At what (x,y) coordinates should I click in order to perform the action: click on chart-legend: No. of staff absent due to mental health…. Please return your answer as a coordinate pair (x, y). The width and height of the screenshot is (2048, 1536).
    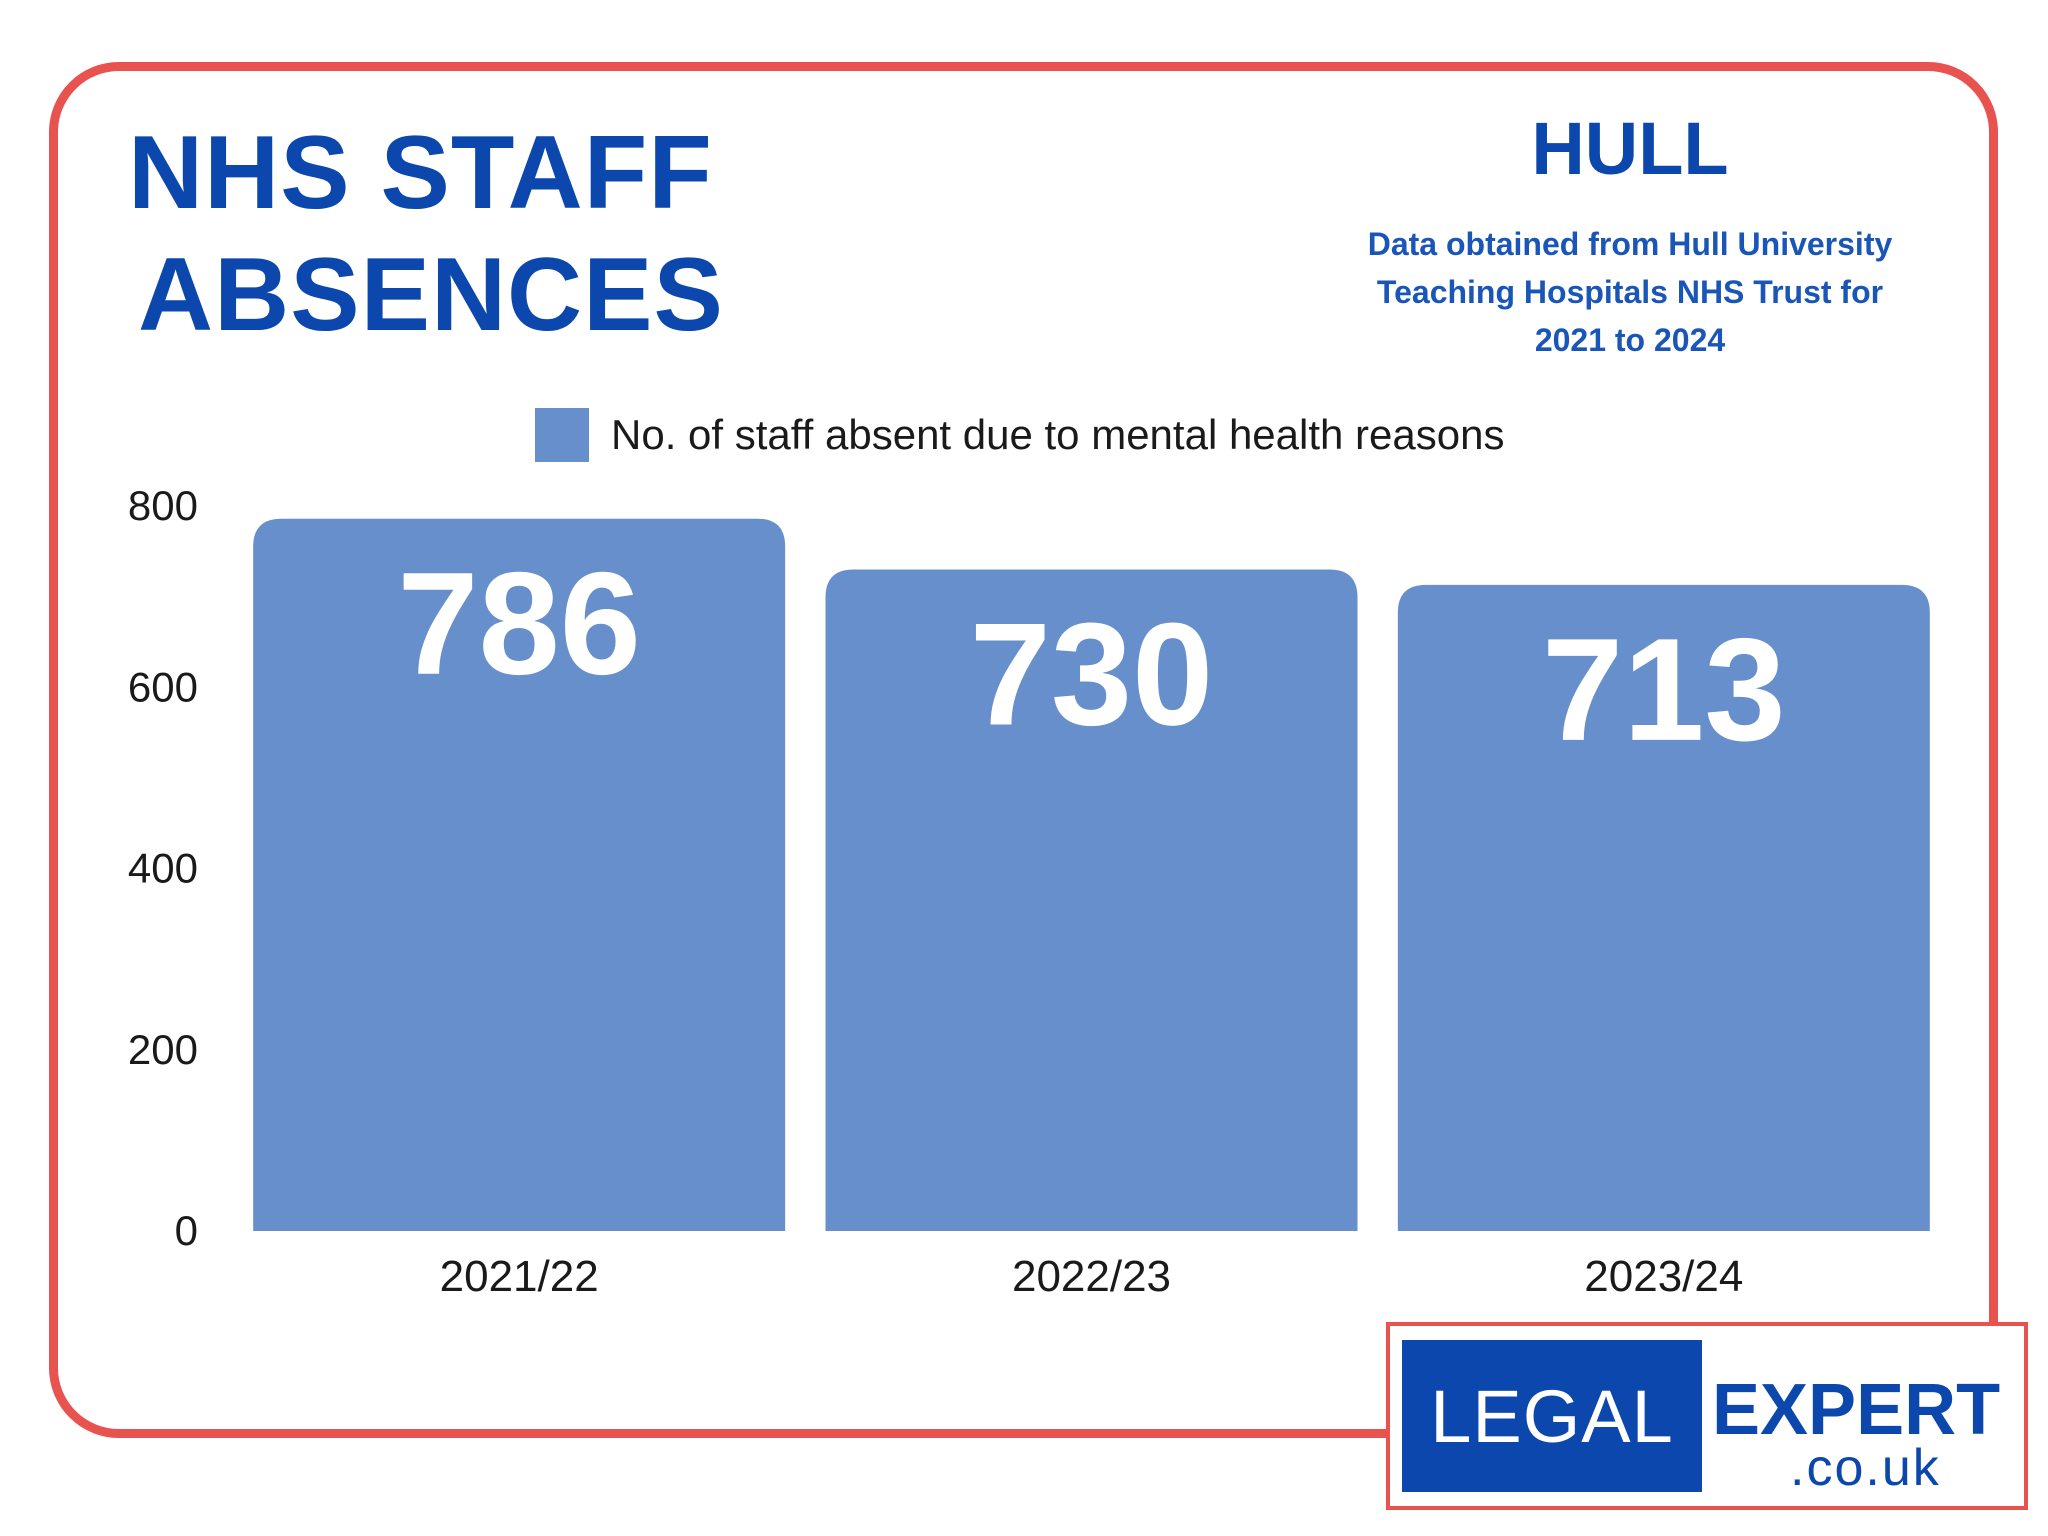
    Looking at the image, I should click on (1019, 435).